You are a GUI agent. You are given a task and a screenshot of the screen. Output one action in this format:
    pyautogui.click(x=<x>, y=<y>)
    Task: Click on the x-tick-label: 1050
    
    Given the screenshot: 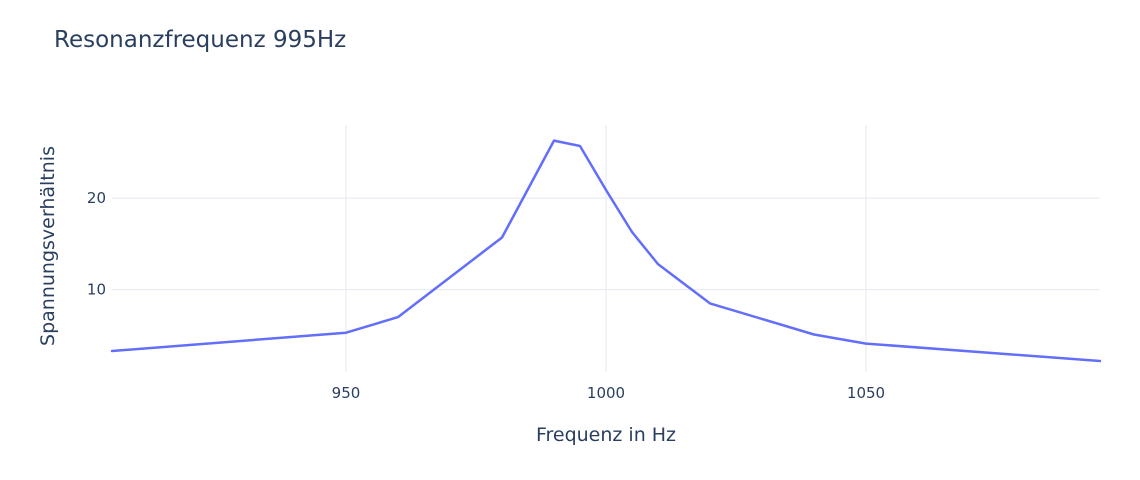 What is the action you would take?
    pyautogui.click(x=866, y=393)
    